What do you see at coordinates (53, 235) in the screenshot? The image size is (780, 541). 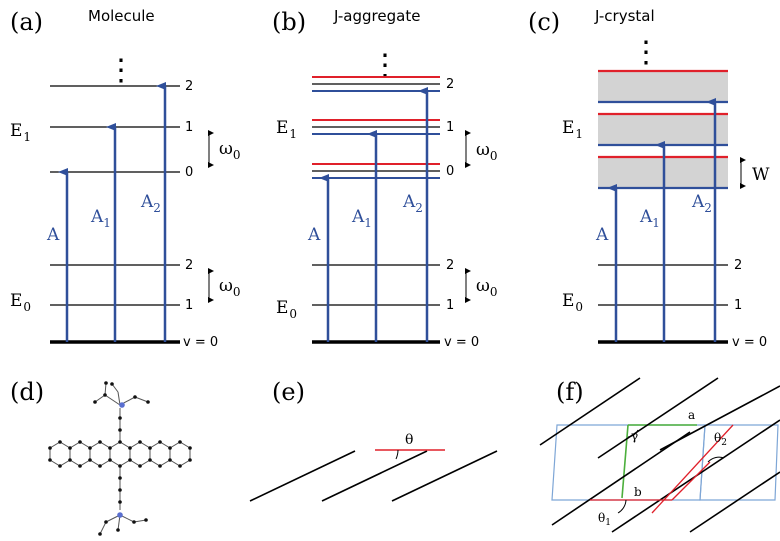 I see `transition-a-A-label: A` at bounding box center [53, 235].